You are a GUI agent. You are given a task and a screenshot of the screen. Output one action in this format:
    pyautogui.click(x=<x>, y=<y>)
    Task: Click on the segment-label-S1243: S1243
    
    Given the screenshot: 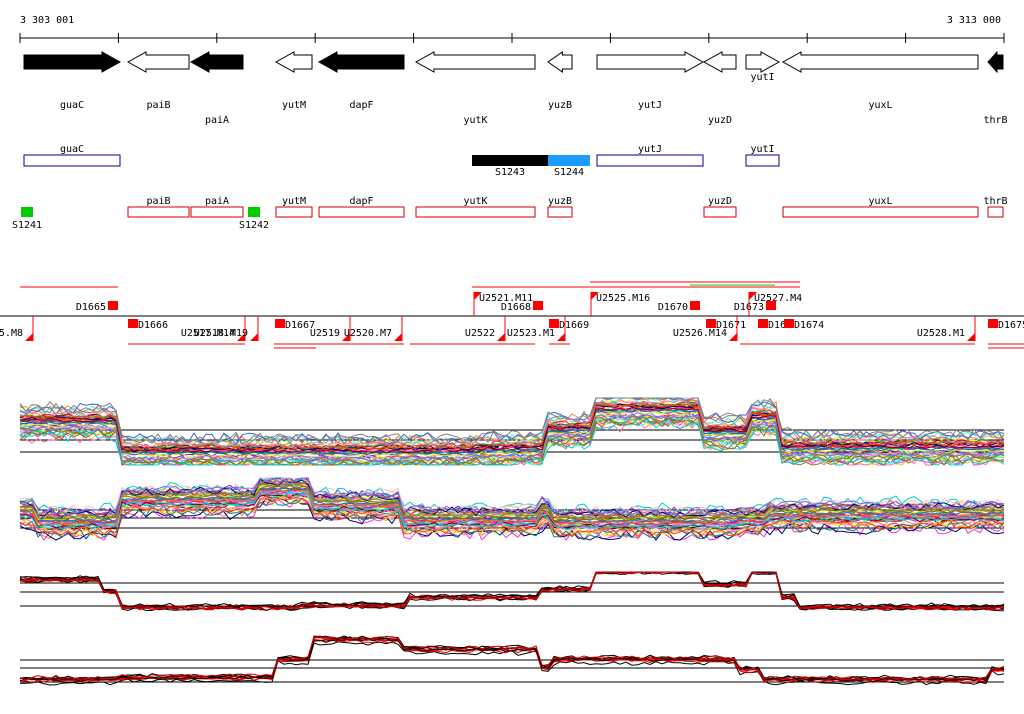 What is the action you would take?
    pyautogui.click(x=510, y=172)
    